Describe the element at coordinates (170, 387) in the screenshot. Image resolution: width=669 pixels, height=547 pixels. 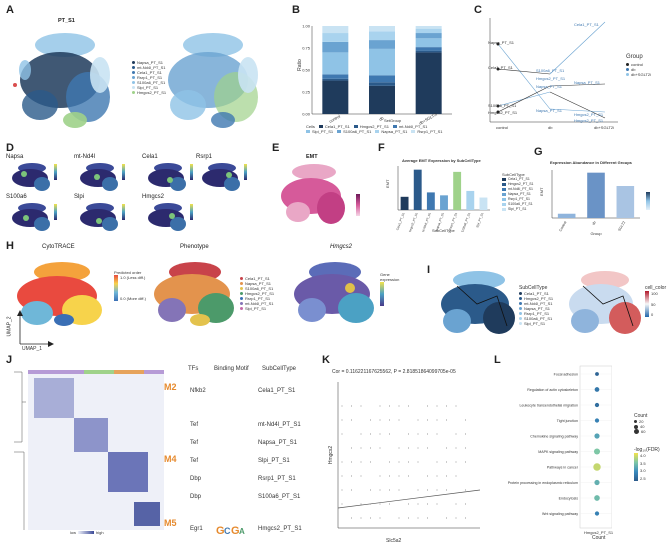
I see `module-m2: M2` at that location.